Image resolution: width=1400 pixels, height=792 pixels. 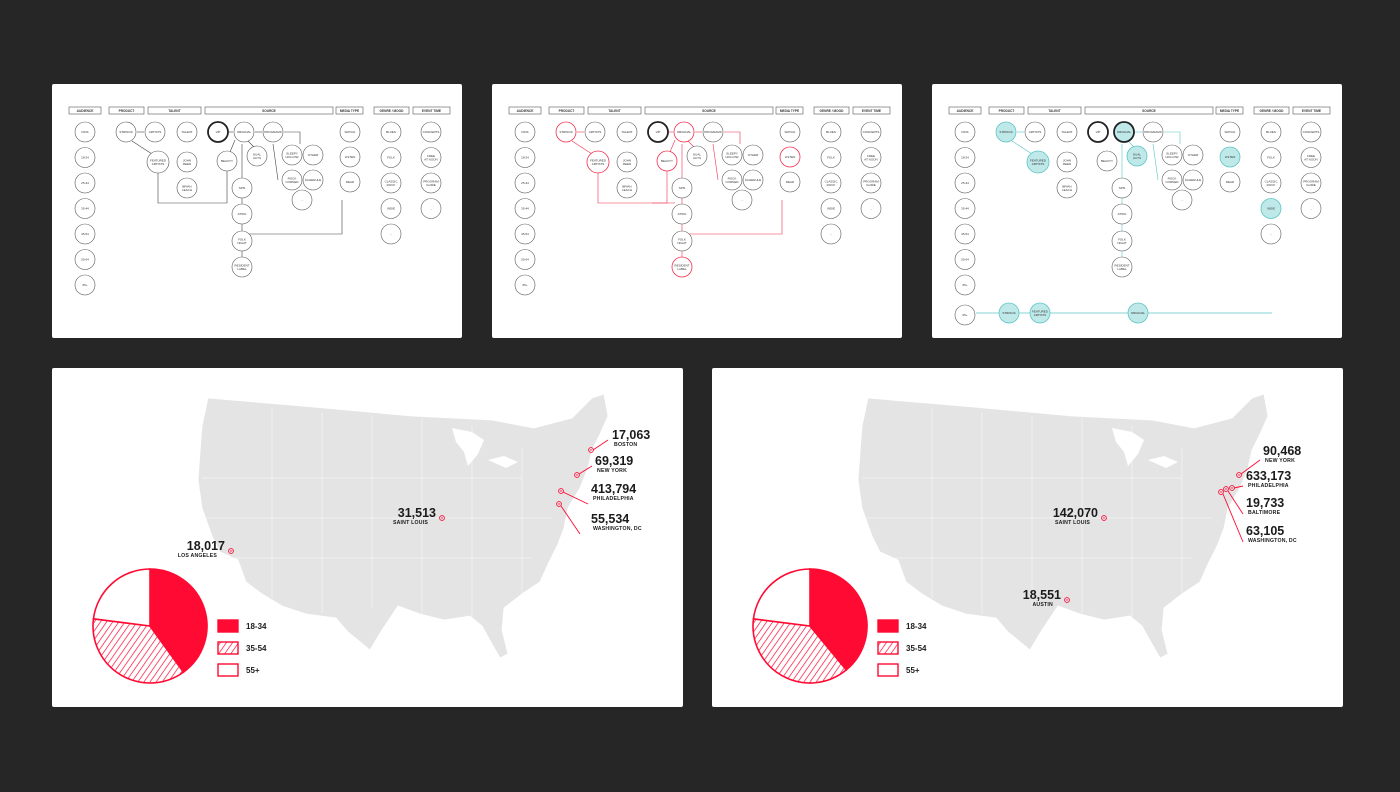 I want to click on path-node: STRINGS, so click(x=1009, y=313).